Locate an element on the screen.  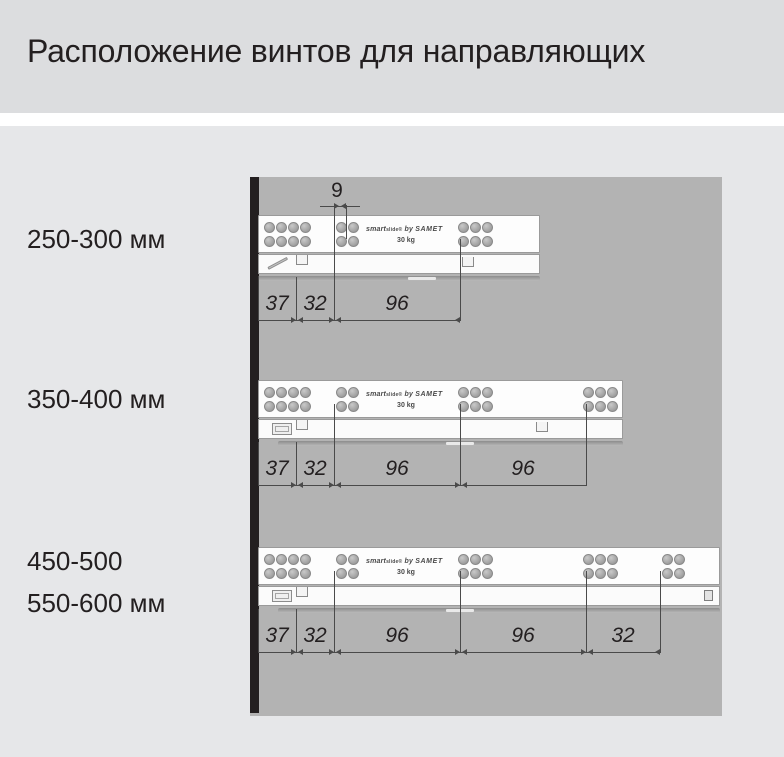
header-band is located at coordinates (392, 56).